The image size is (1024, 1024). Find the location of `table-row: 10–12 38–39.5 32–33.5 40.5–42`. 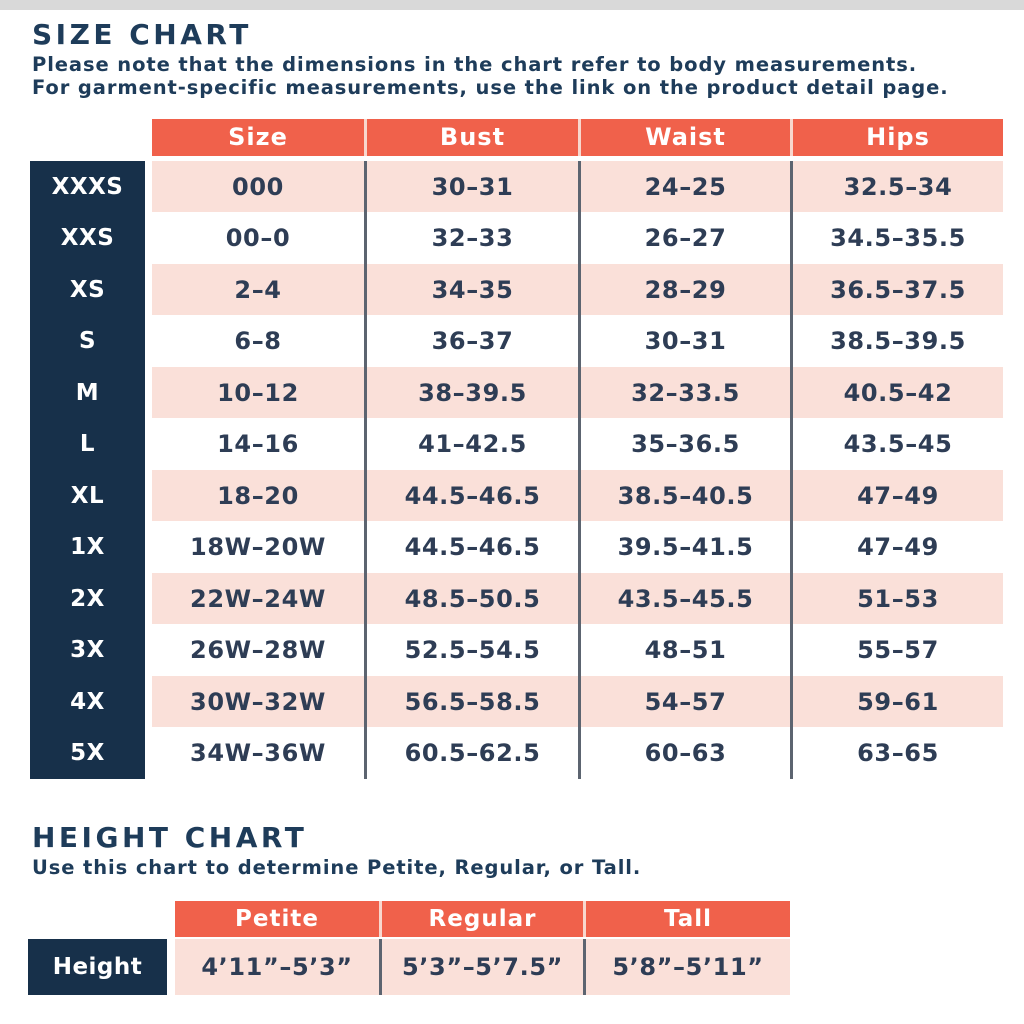

table-row: 10–12 38–39.5 32–33.5 40.5–42 is located at coordinates (577, 392).